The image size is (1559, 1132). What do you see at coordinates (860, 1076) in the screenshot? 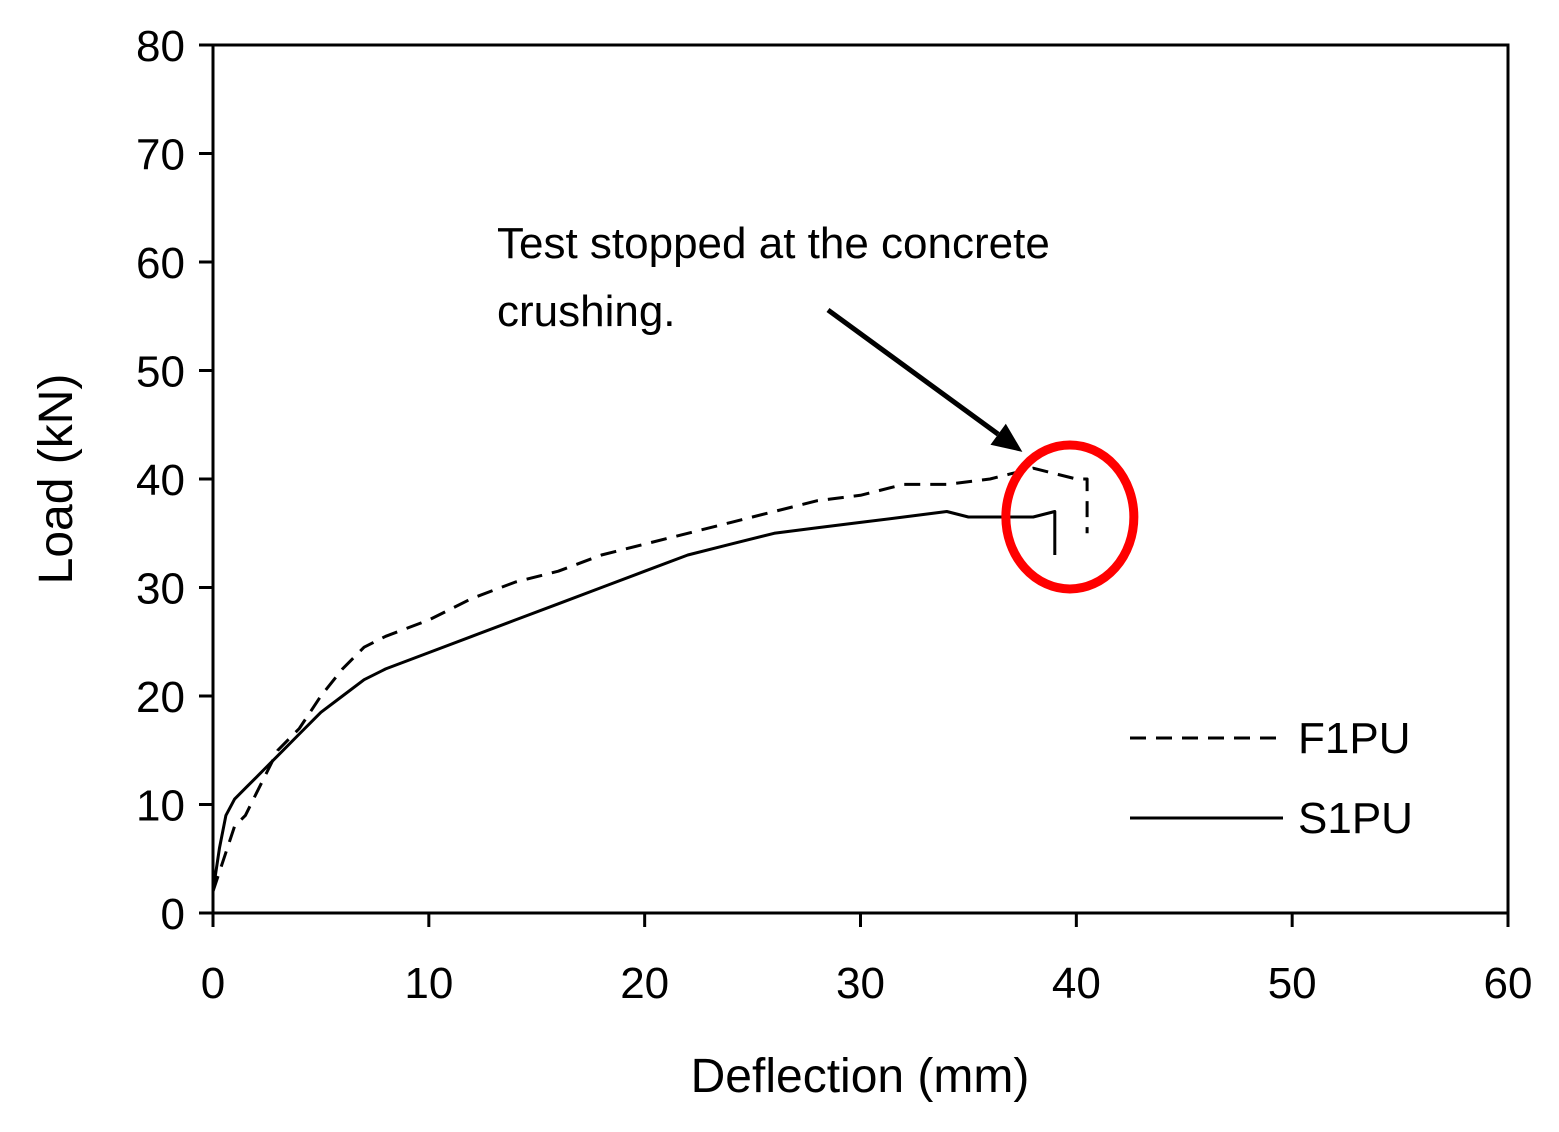
I see `x-axis-title: Deflection (mm)` at bounding box center [860, 1076].